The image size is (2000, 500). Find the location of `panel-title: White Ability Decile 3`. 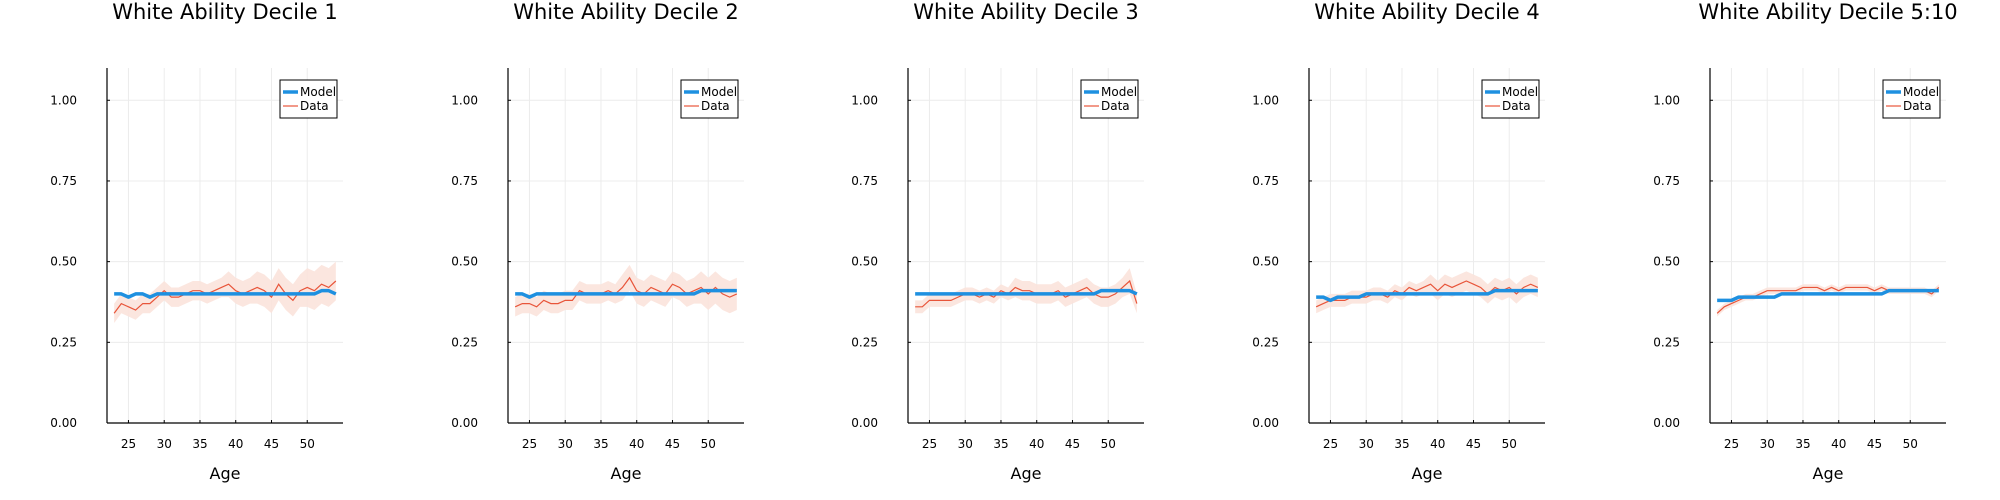

panel-title: White Ability Decile 3 is located at coordinates (1026, 12).